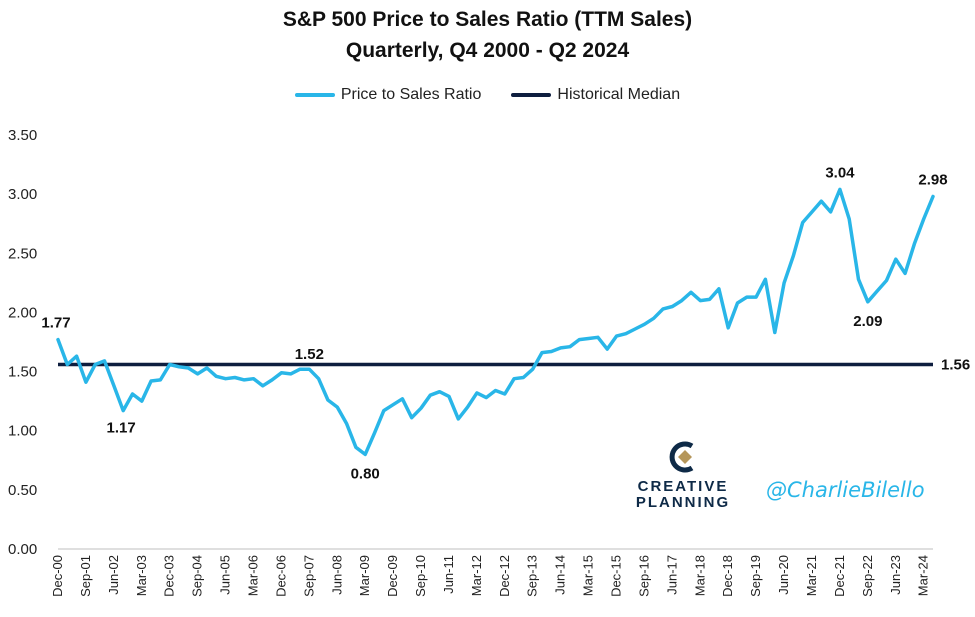  I want to click on x-tick-label: Jun-20, so click(783, 575).